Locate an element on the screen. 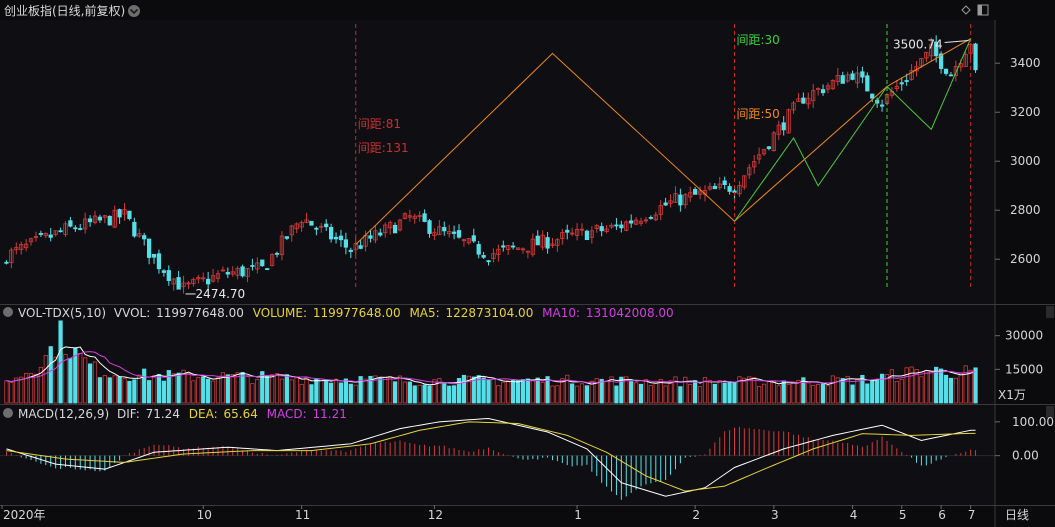 This screenshot has height=527, width=1055. vol-indicator-name: VOL-TDX(5,10) is located at coordinates (62, 313).